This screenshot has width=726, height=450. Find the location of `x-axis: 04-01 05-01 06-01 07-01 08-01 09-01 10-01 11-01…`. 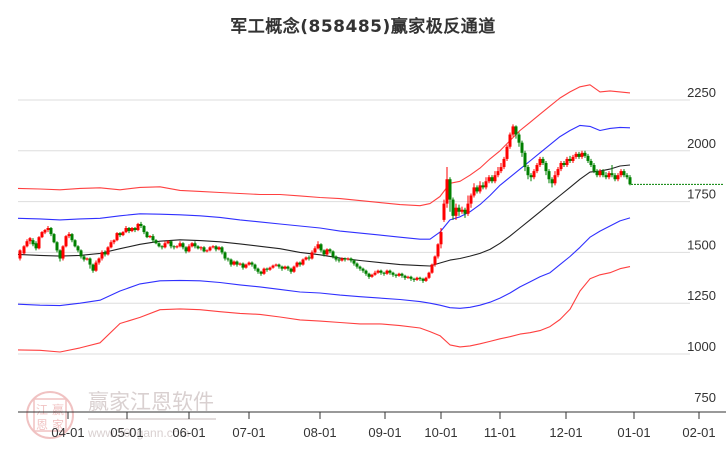

x-axis: 04-01 05-01 06-01 07-01 08-01 09-01 10-01 11-01… is located at coordinates (372, 425).